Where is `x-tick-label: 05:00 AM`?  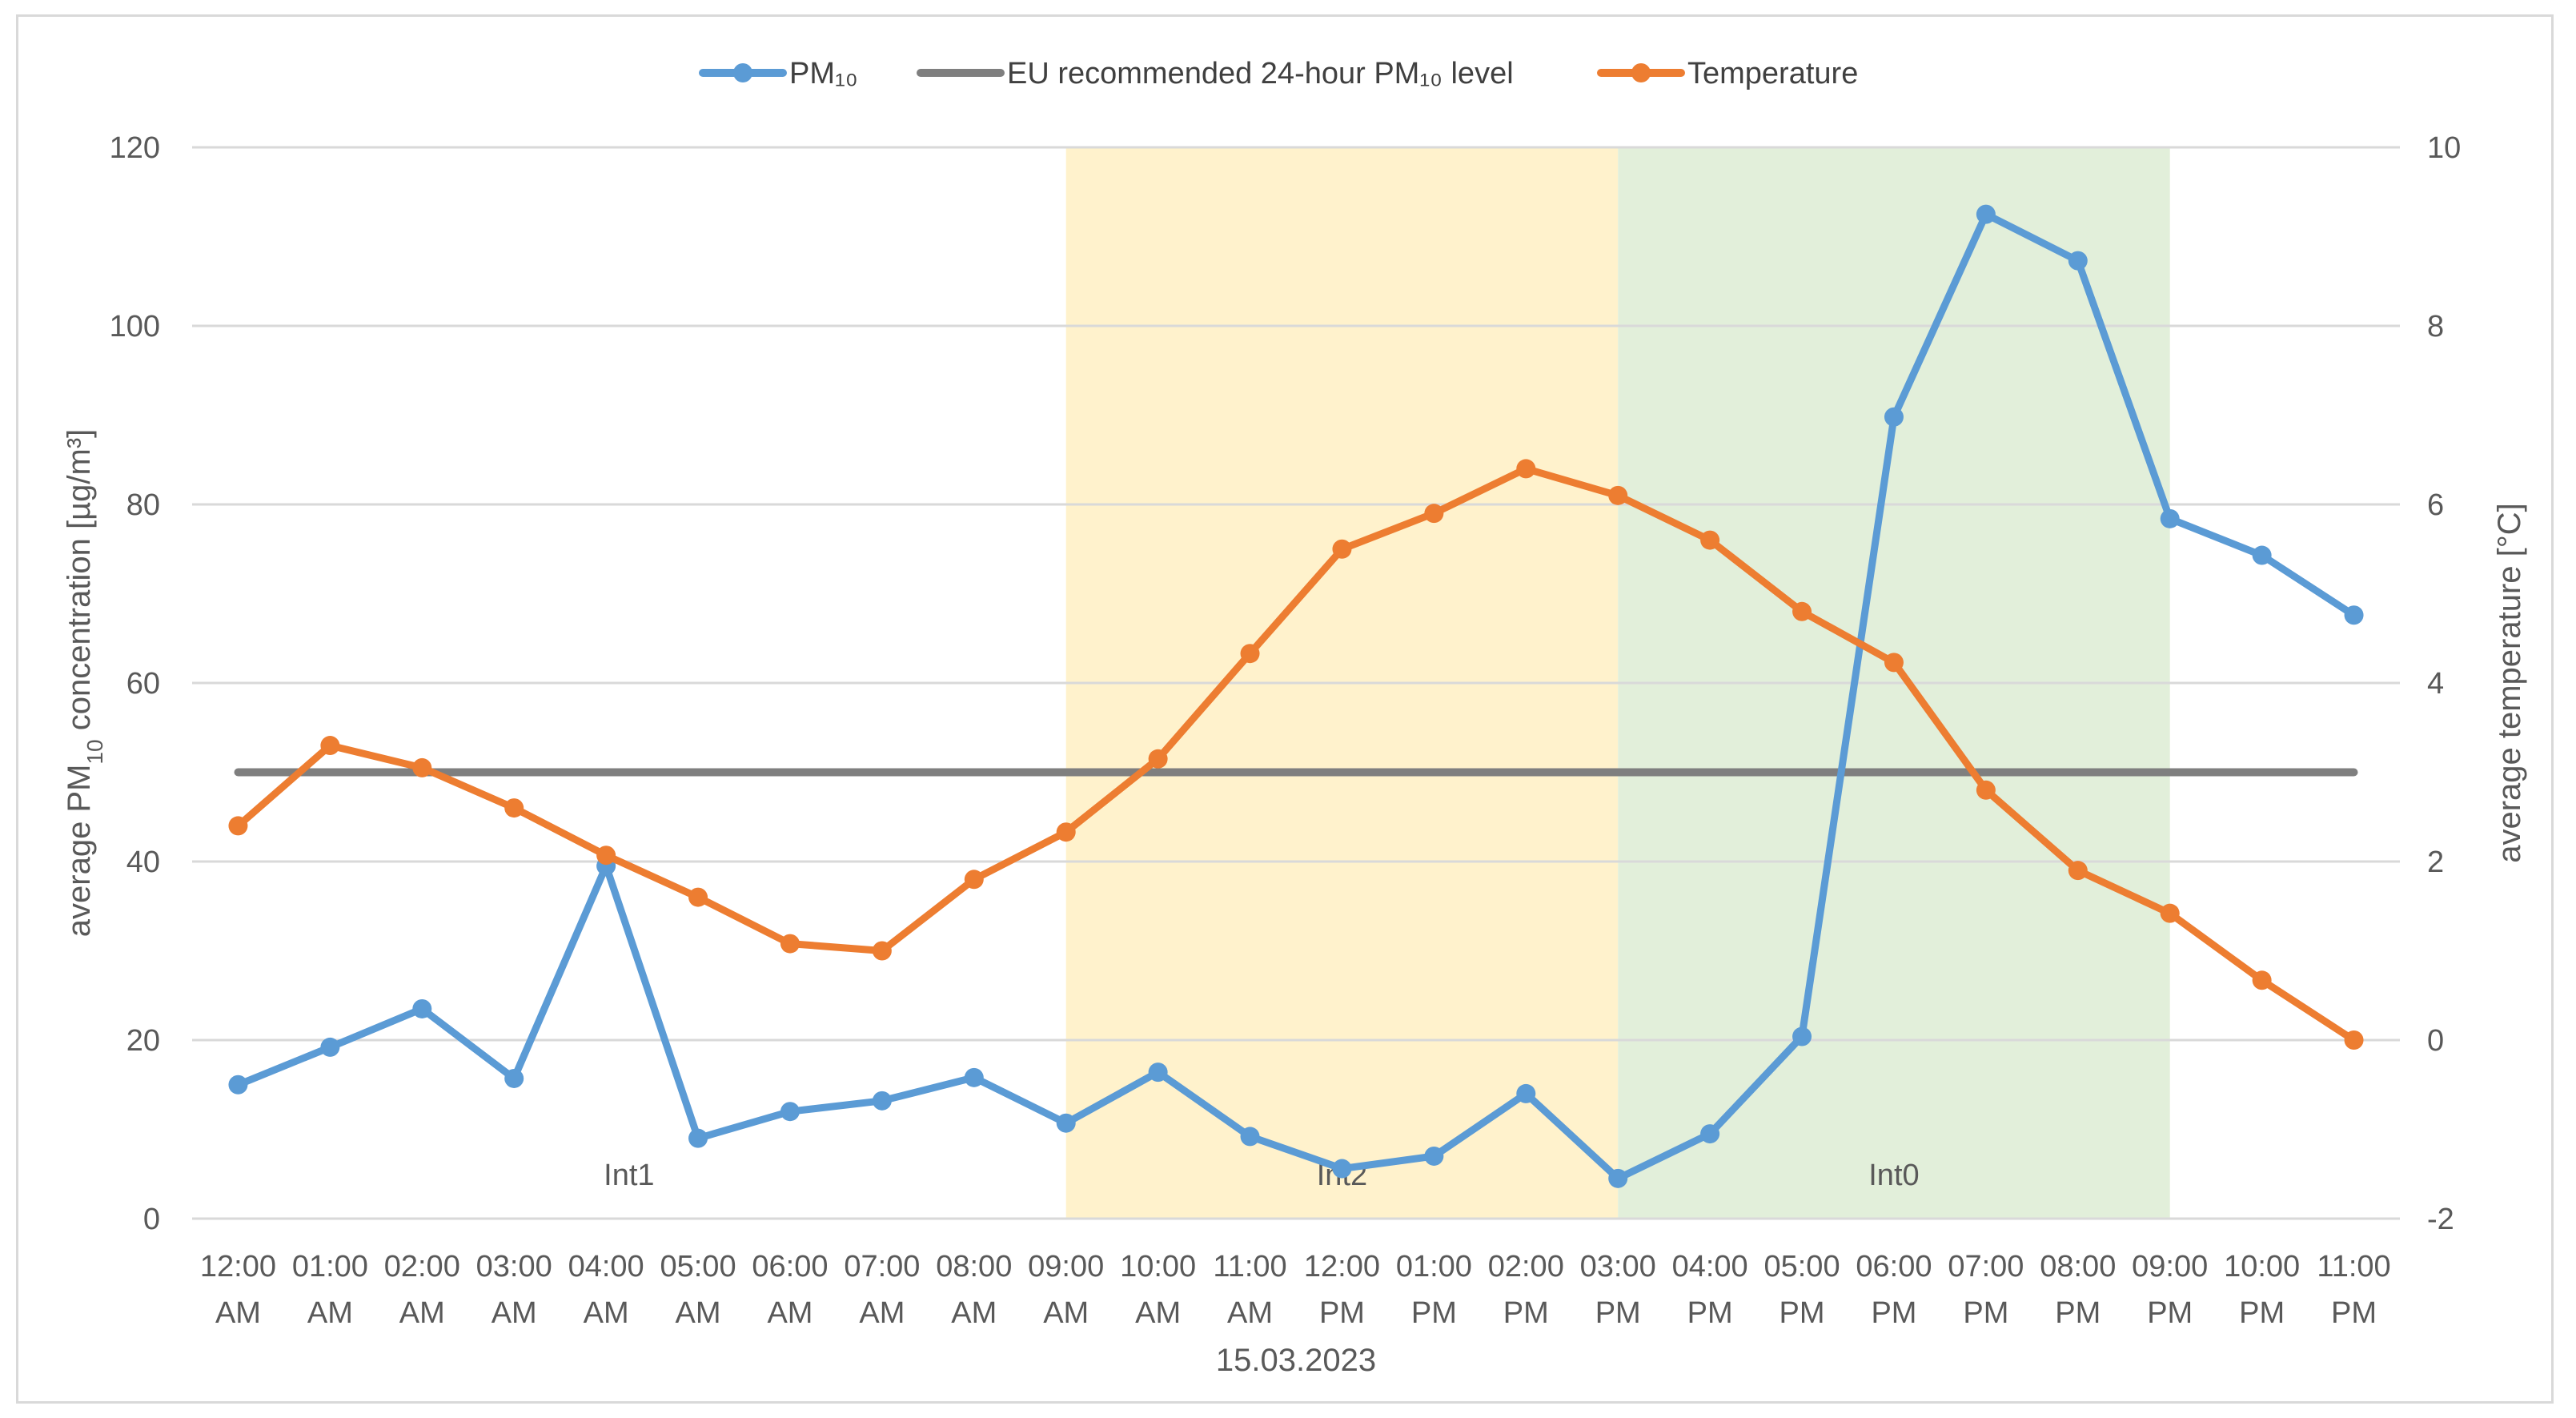
x-tick-label: 05:00 AM is located at coordinates (698, 1290).